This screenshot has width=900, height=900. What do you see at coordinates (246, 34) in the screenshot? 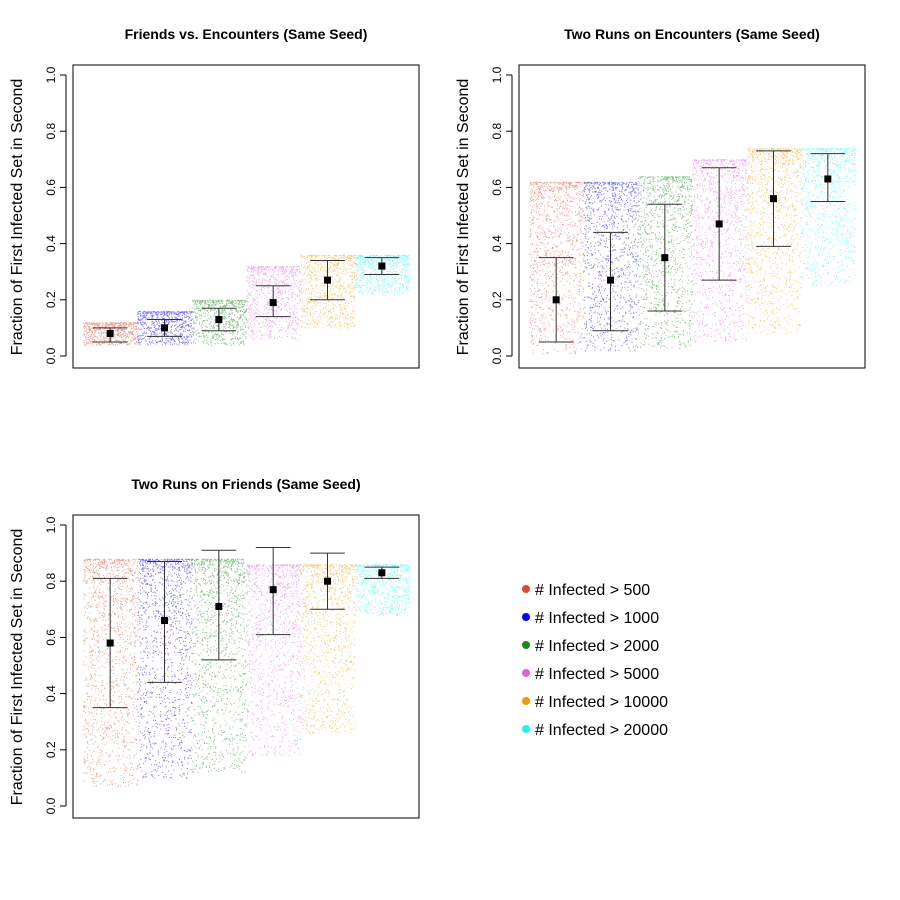
I see `chart-title: Friends vs. Encounters (Same Seed)` at bounding box center [246, 34].